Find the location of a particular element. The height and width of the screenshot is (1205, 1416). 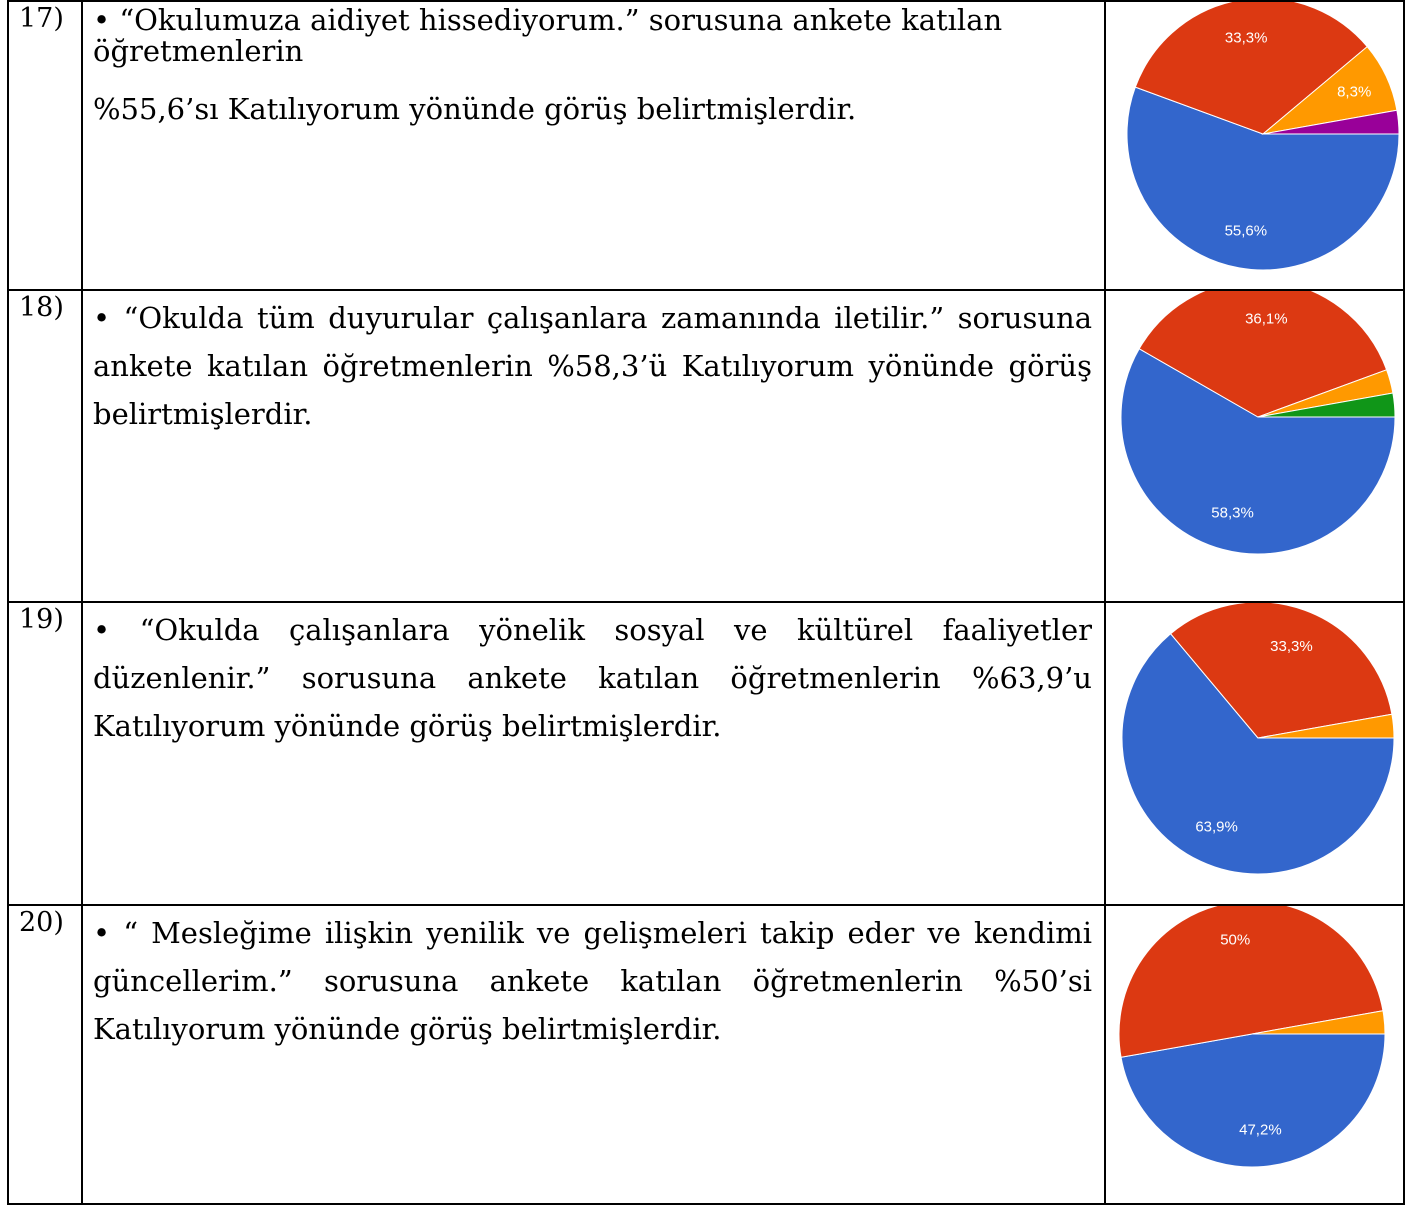

item-number: 20) is located at coordinates (45, 1054).